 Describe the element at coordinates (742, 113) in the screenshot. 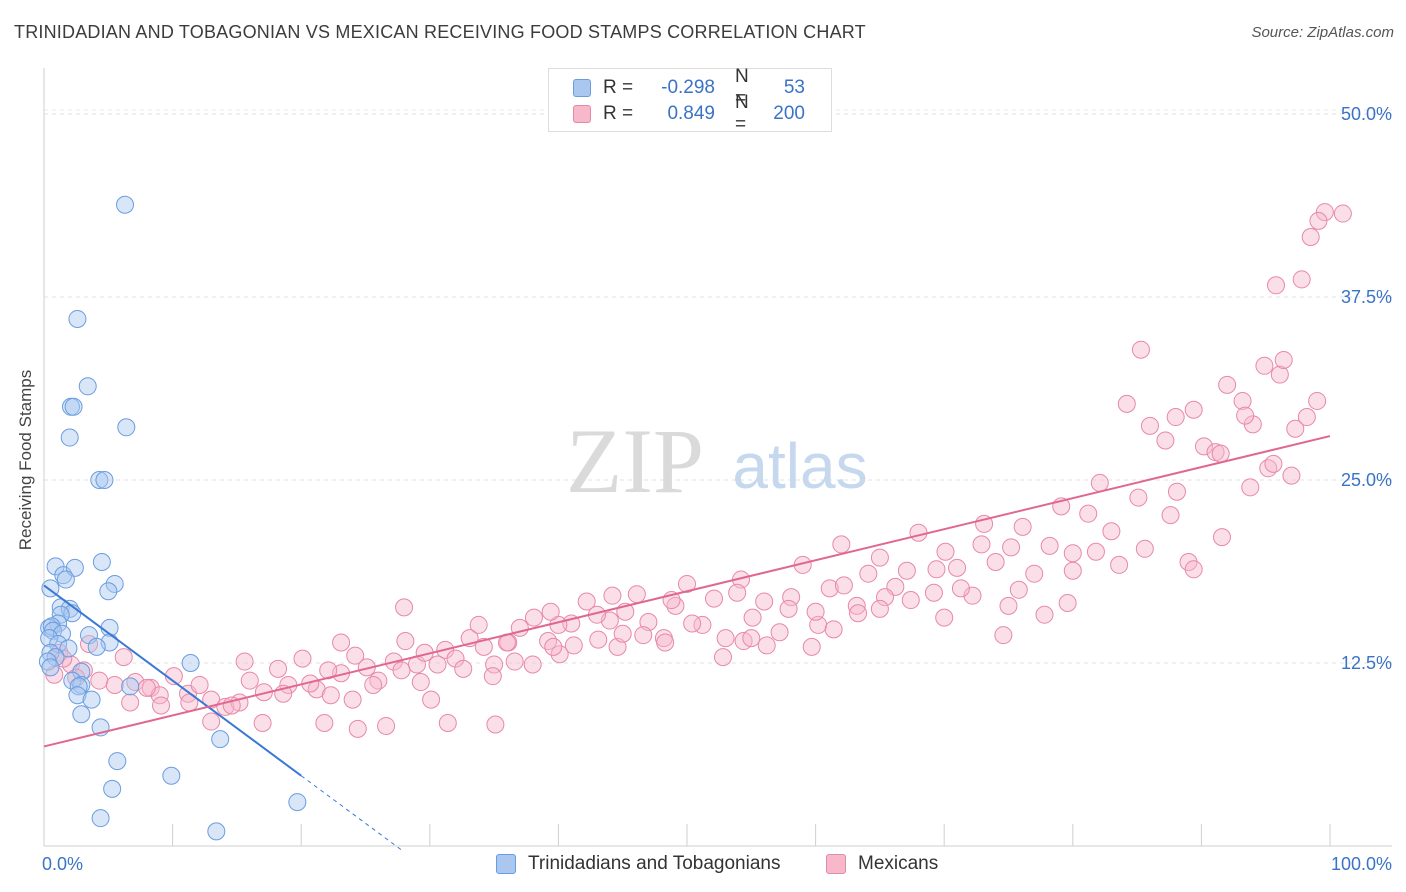

I see `legend-n-label: N =` at that location.